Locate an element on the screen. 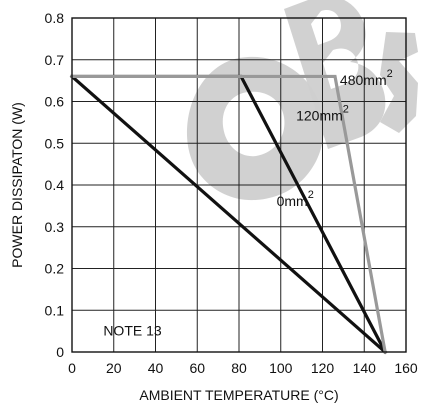 The height and width of the screenshot is (408, 424). x-tick-label: 40 is located at coordinates (156, 368).